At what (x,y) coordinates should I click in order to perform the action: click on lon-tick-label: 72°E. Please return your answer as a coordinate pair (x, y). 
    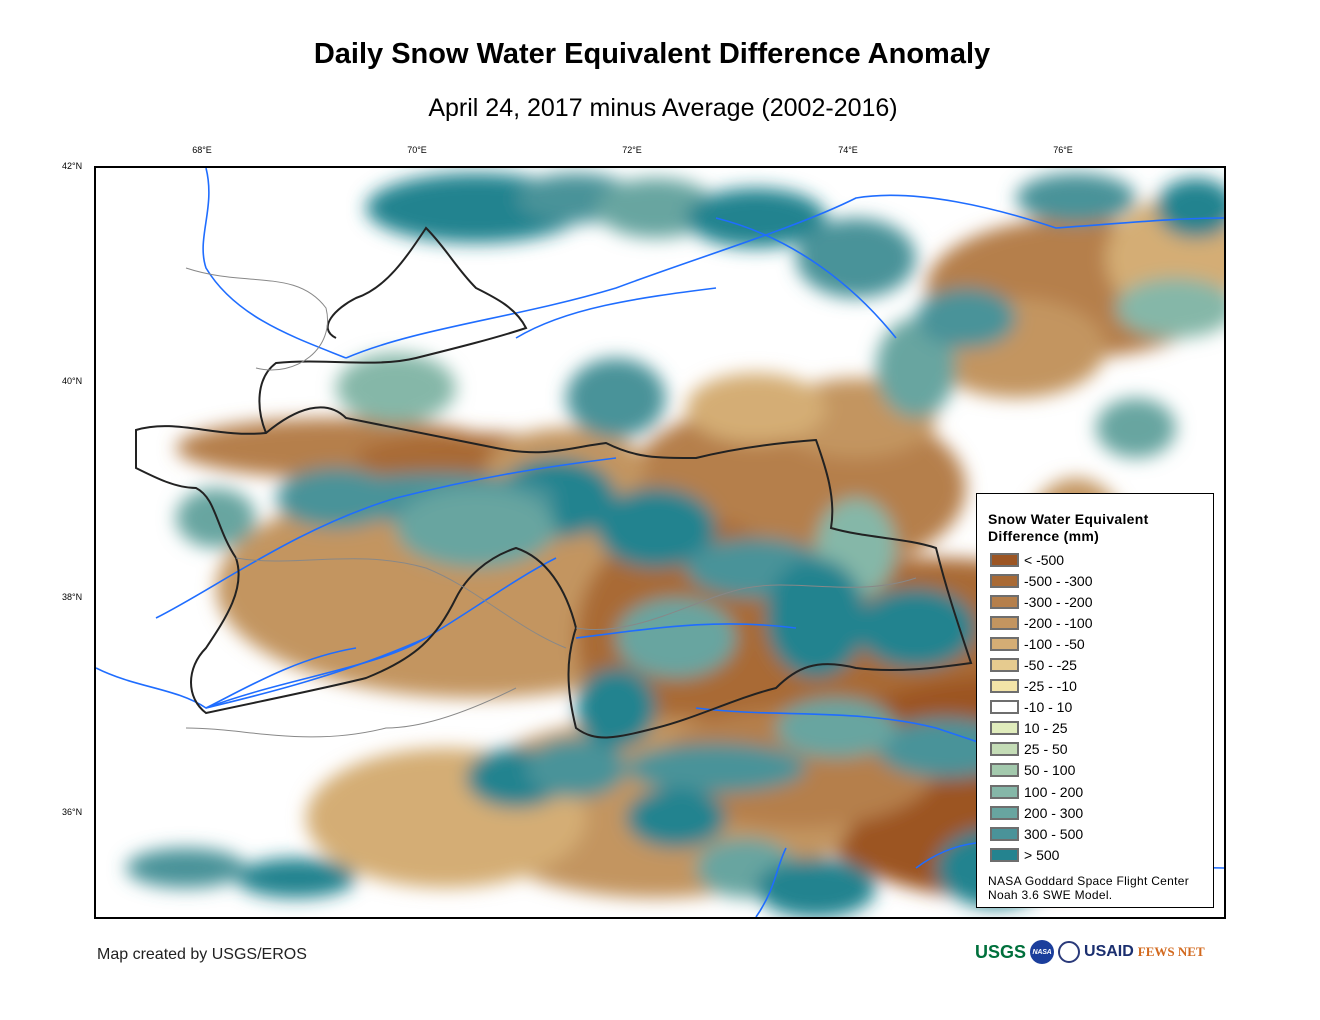
    Looking at the image, I should click on (632, 150).